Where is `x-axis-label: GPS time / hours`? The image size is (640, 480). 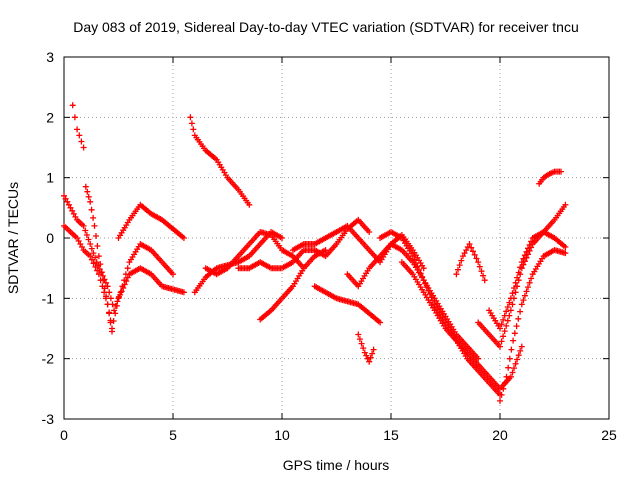 x-axis-label: GPS time / hours is located at coordinates (336, 465).